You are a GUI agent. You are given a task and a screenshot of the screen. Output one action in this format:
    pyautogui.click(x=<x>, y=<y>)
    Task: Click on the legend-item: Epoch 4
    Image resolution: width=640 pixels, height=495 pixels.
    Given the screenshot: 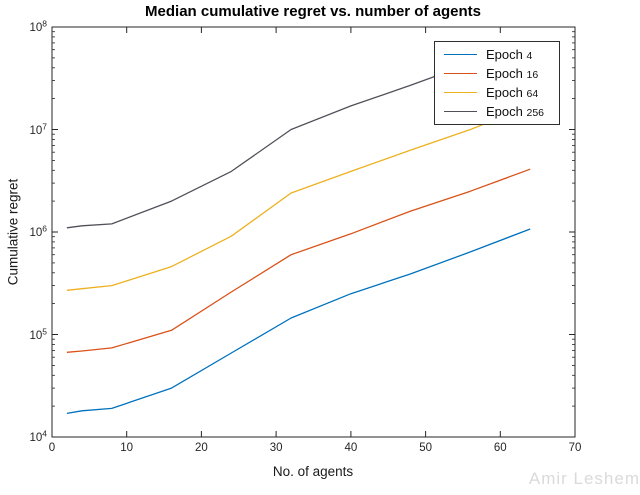 What is the action you would take?
    pyautogui.click(x=501, y=54)
    